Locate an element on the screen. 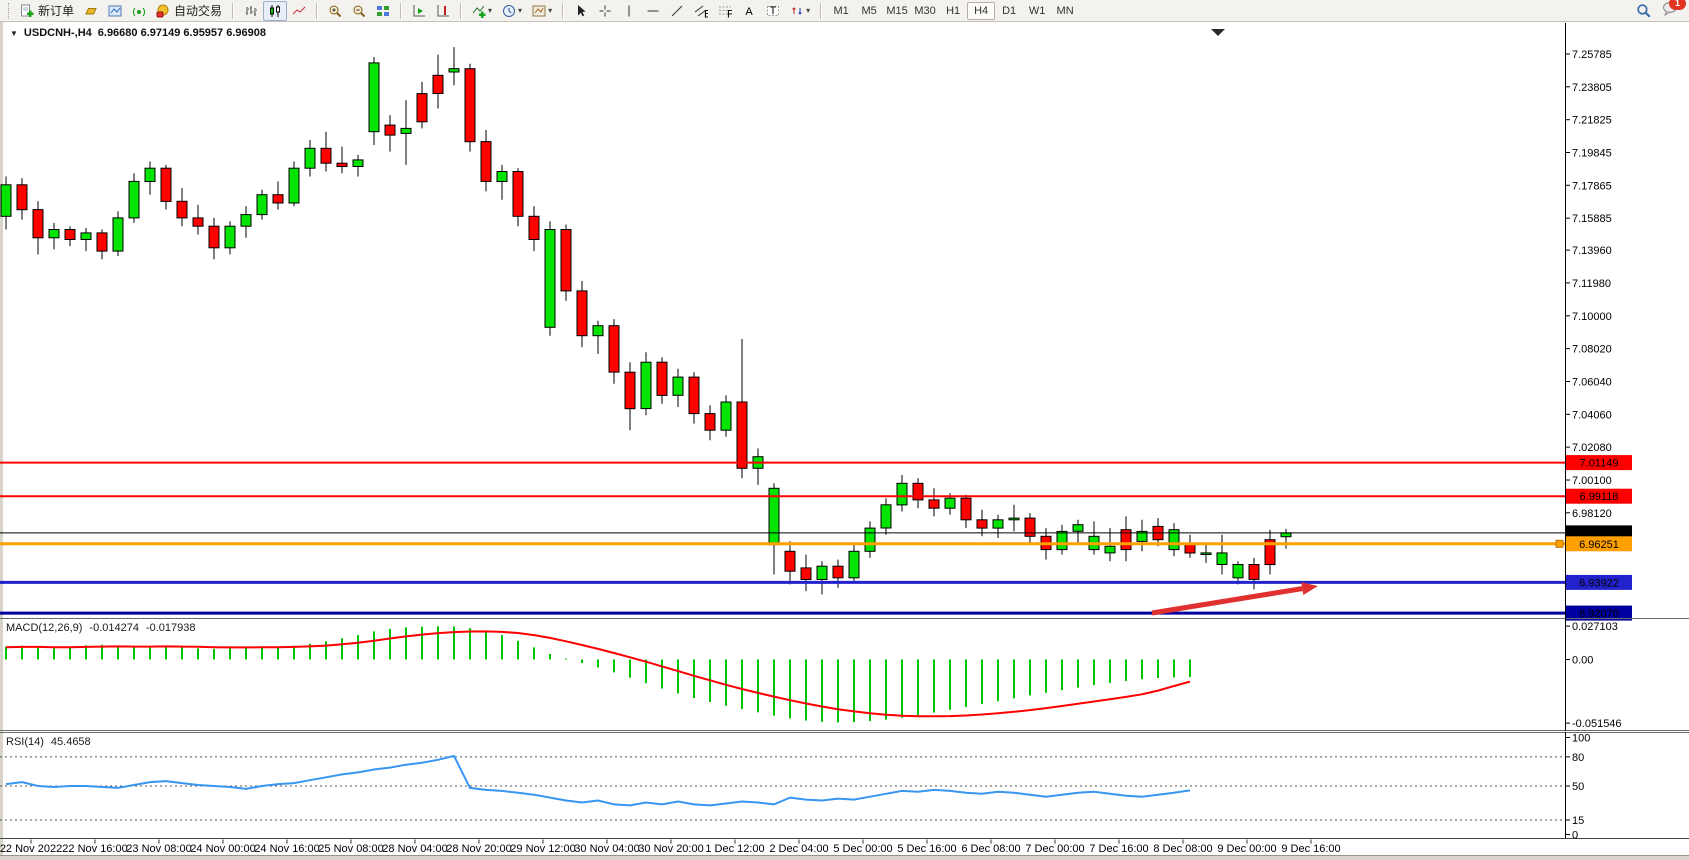 This screenshot has width=1689, height=860. signals-button is located at coordinates (139, 11).